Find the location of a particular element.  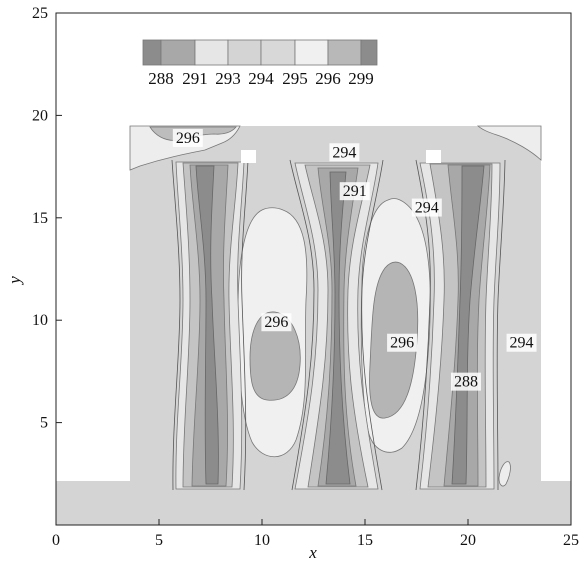

region-warm-top-left is located at coordinates (185, 148).